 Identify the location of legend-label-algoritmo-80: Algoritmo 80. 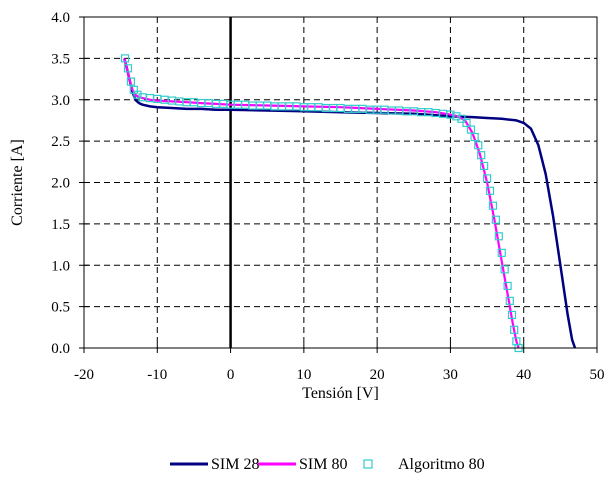
(441, 464).